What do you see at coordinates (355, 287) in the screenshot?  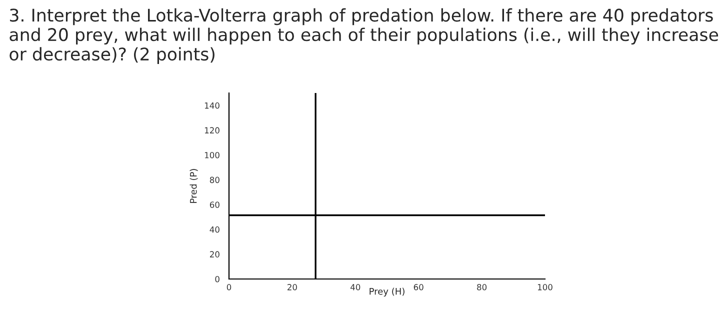 I see `x-tick-label: 40` at bounding box center [355, 287].